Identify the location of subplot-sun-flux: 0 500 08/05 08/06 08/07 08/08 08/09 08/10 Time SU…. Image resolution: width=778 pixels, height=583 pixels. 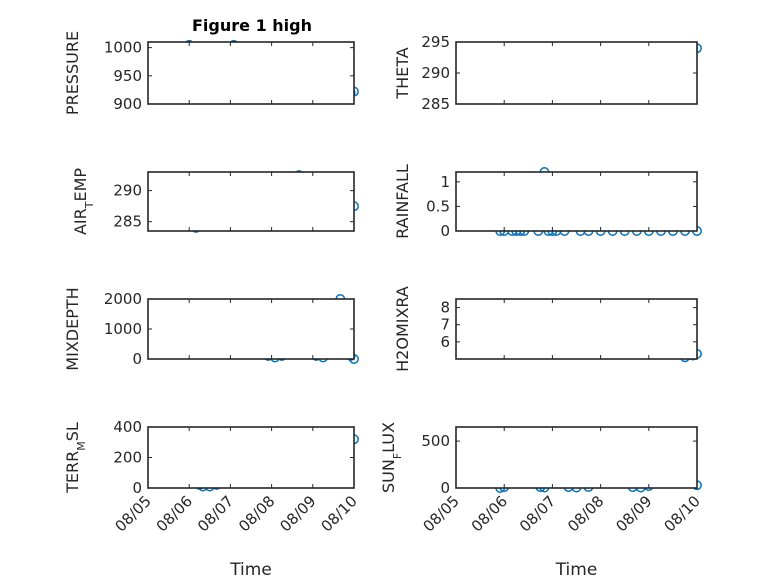
(541, 501).